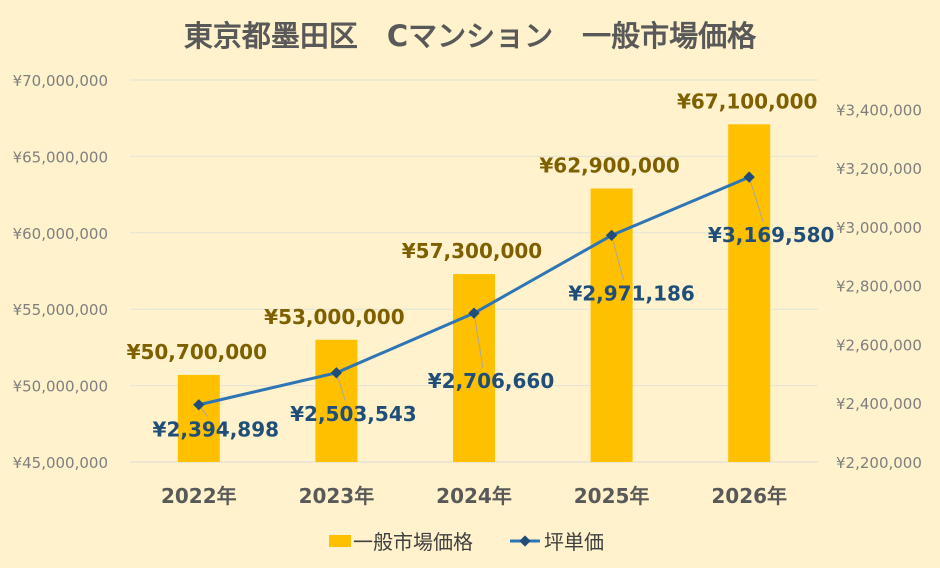 The width and height of the screenshot is (940, 568). What do you see at coordinates (609, 165) in the screenshot?
I see `bar-data-label: ¥62,900,000` at bounding box center [609, 165].